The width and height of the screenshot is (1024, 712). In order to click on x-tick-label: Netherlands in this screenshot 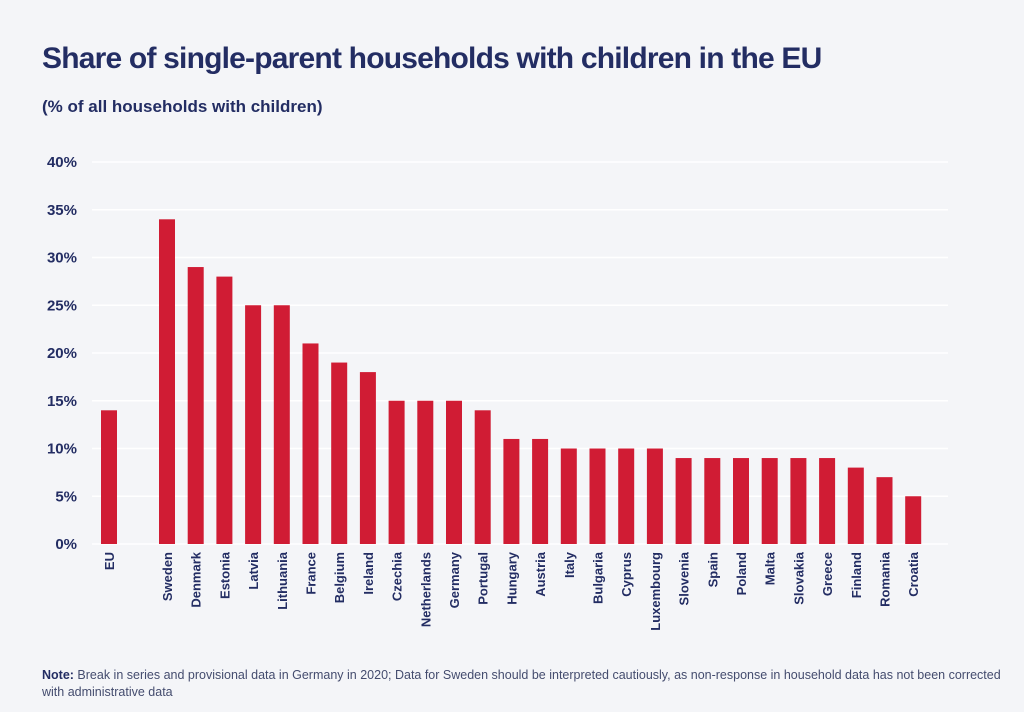, I will do `click(425, 589)`.